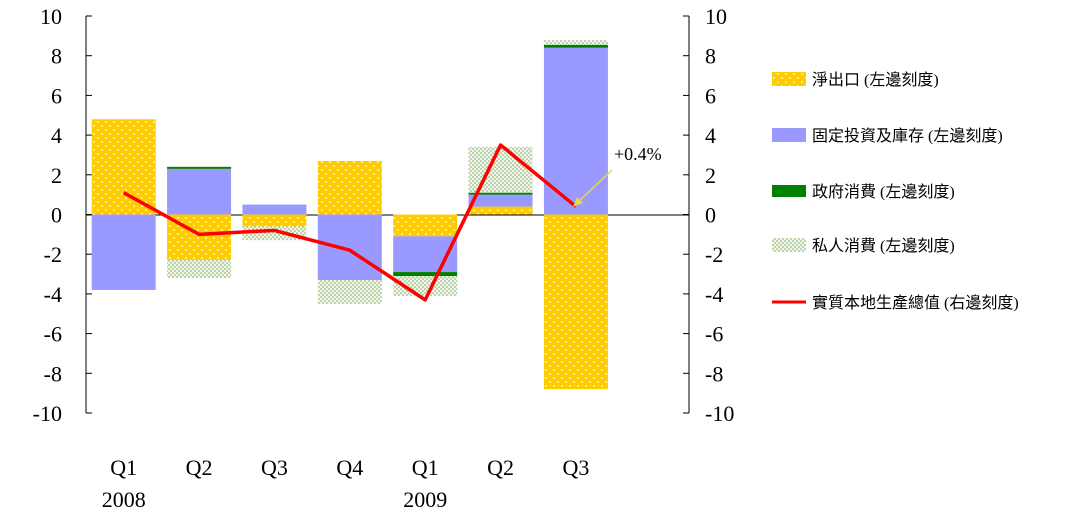 Image resolution: width=1067 pixels, height=517 pixels. What do you see at coordinates (883, 246) in the screenshot?
I see `legend-label-private: 私人消費 (左邊刻度)` at bounding box center [883, 246].